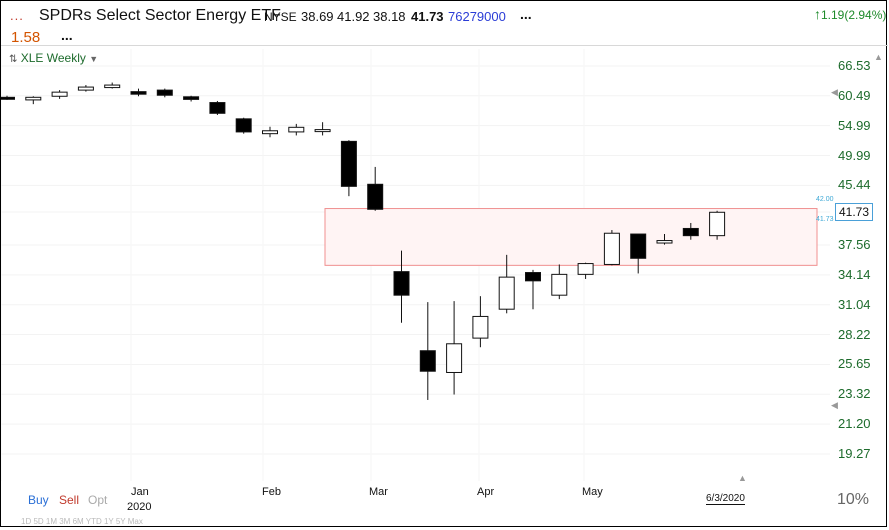 This screenshot has height=530, width=889. What do you see at coordinates (854, 125) in the screenshot?
I see `axis-tick-label: 54.99` at bounding box center [854, 125].